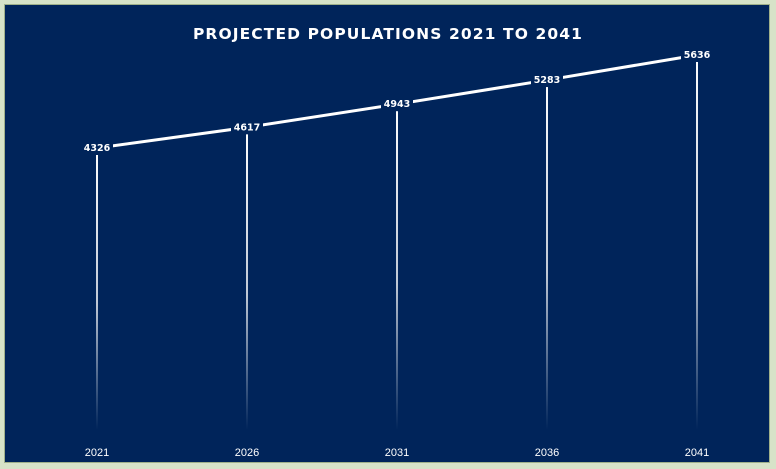 The height and width of the screenshot is (469, 776). Describe the element at coordinates (472, 92) in the screenshot. I see `series-segment-2031-2036` at that location.